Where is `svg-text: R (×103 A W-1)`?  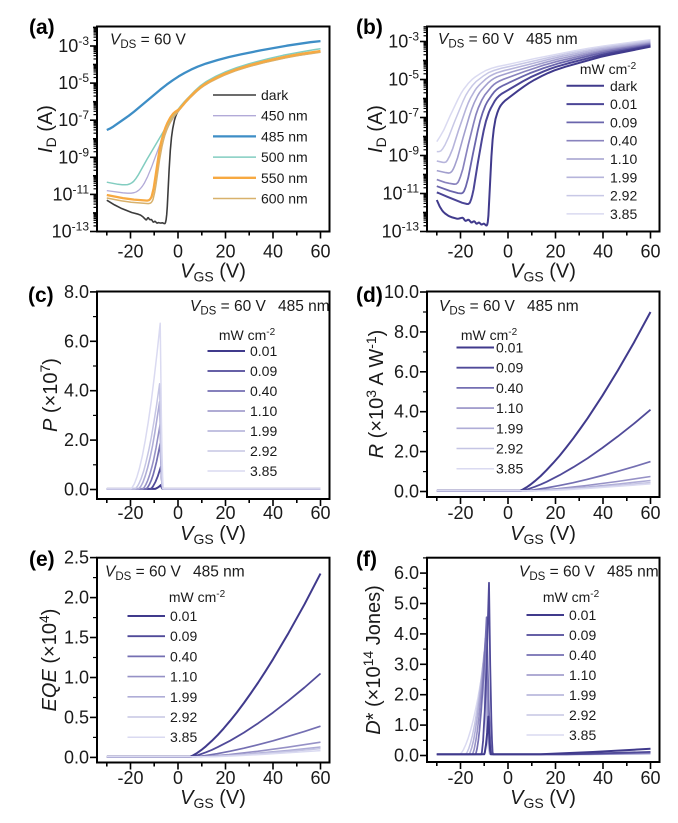 svg-text: R (×103 A W-1) is located at coordinates (375, 394).